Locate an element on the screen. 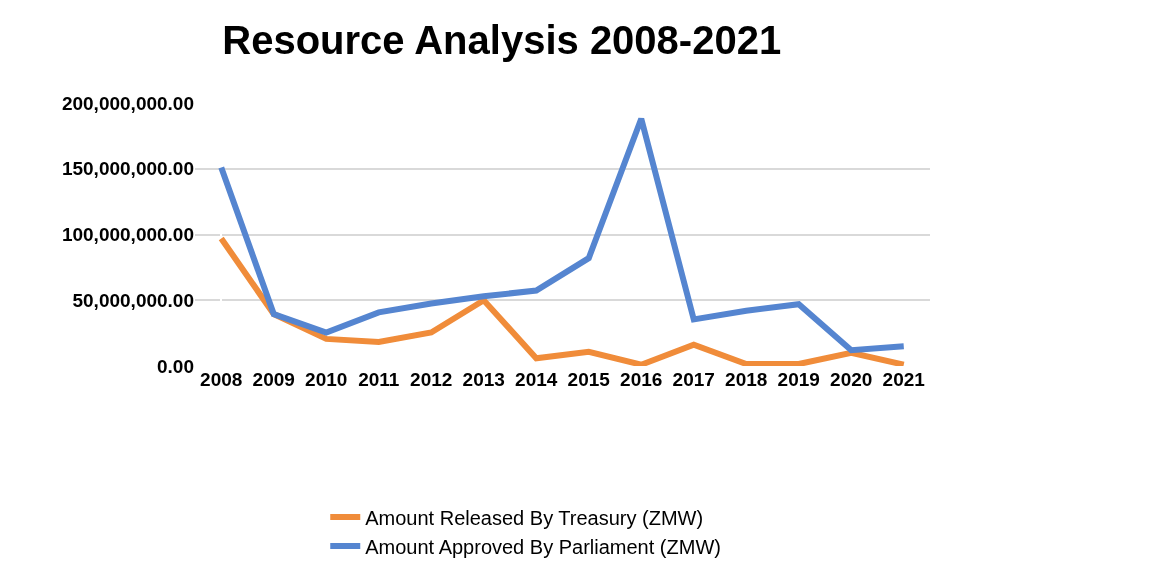 The image size is (1170, 577). x-tick-label: 2009 is located at coordinates (273, 379).